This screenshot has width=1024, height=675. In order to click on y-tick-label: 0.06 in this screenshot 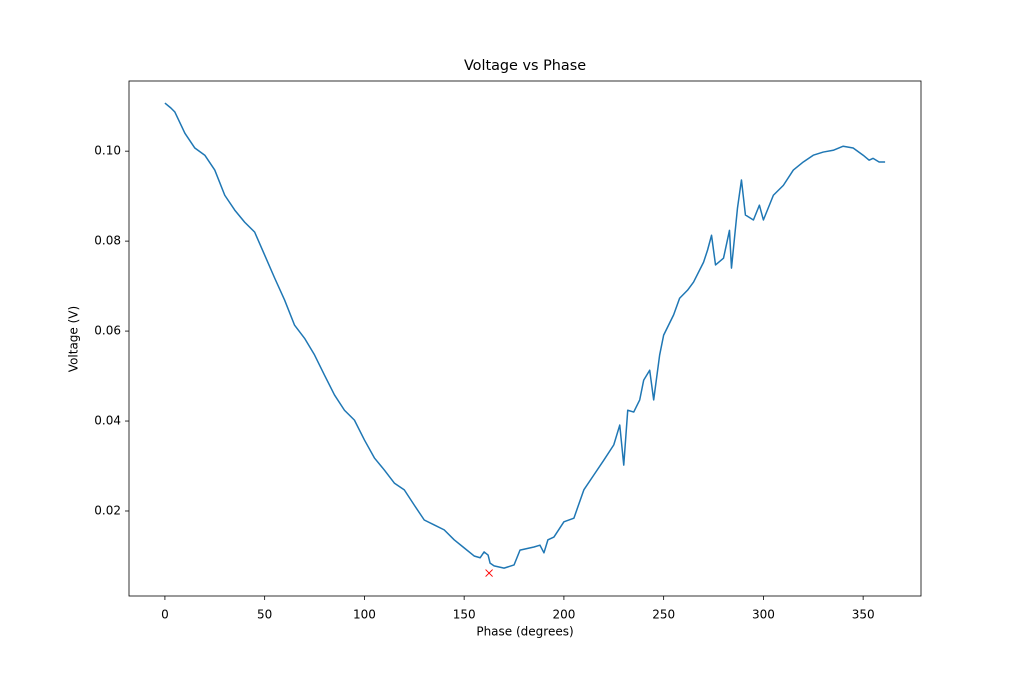, I will do `click(107, 331)`.